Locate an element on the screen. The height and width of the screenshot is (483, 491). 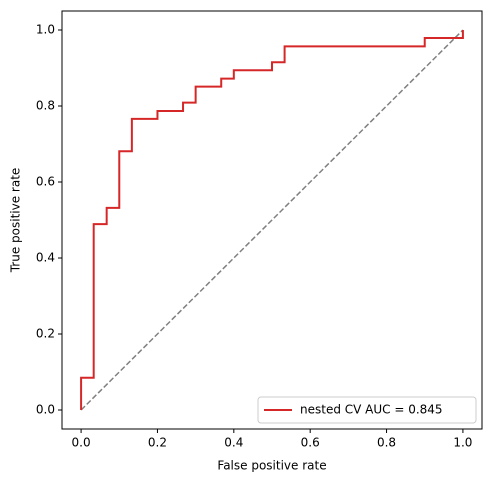
y-axis-label: True positive rate is located at coordinates (16, 221).